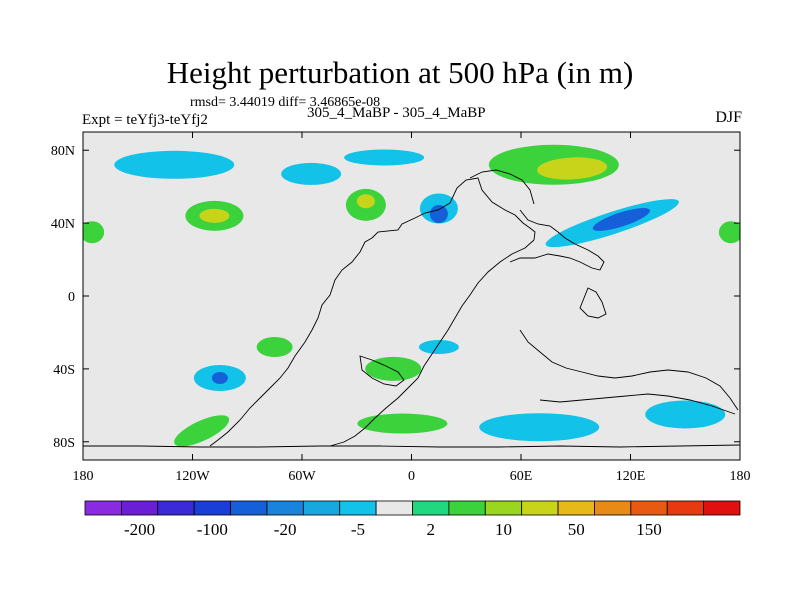 This screenshot has width=800, height=600. What do you see at coordinates (502, 187) in the screenshot?
I see `coastline-northeast-fragment` at bounding box center [502, 187].